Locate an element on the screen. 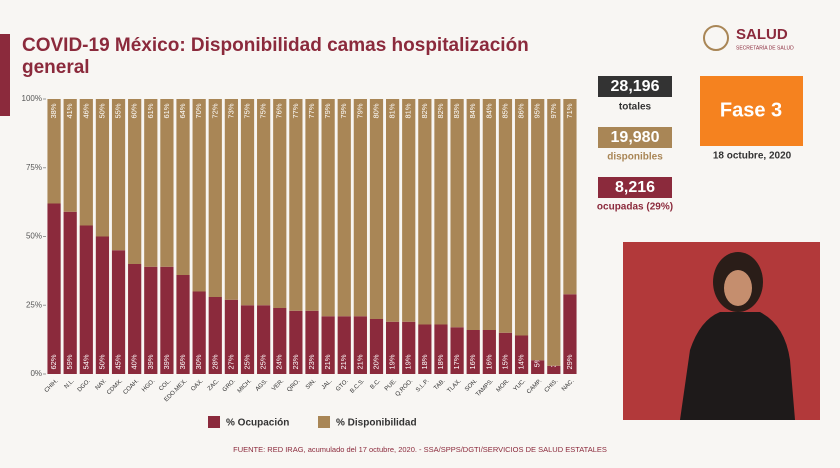 The width and height of the screenshot is (840, 468). x-tick-label: JAL. is located at coordinates (327, 384).